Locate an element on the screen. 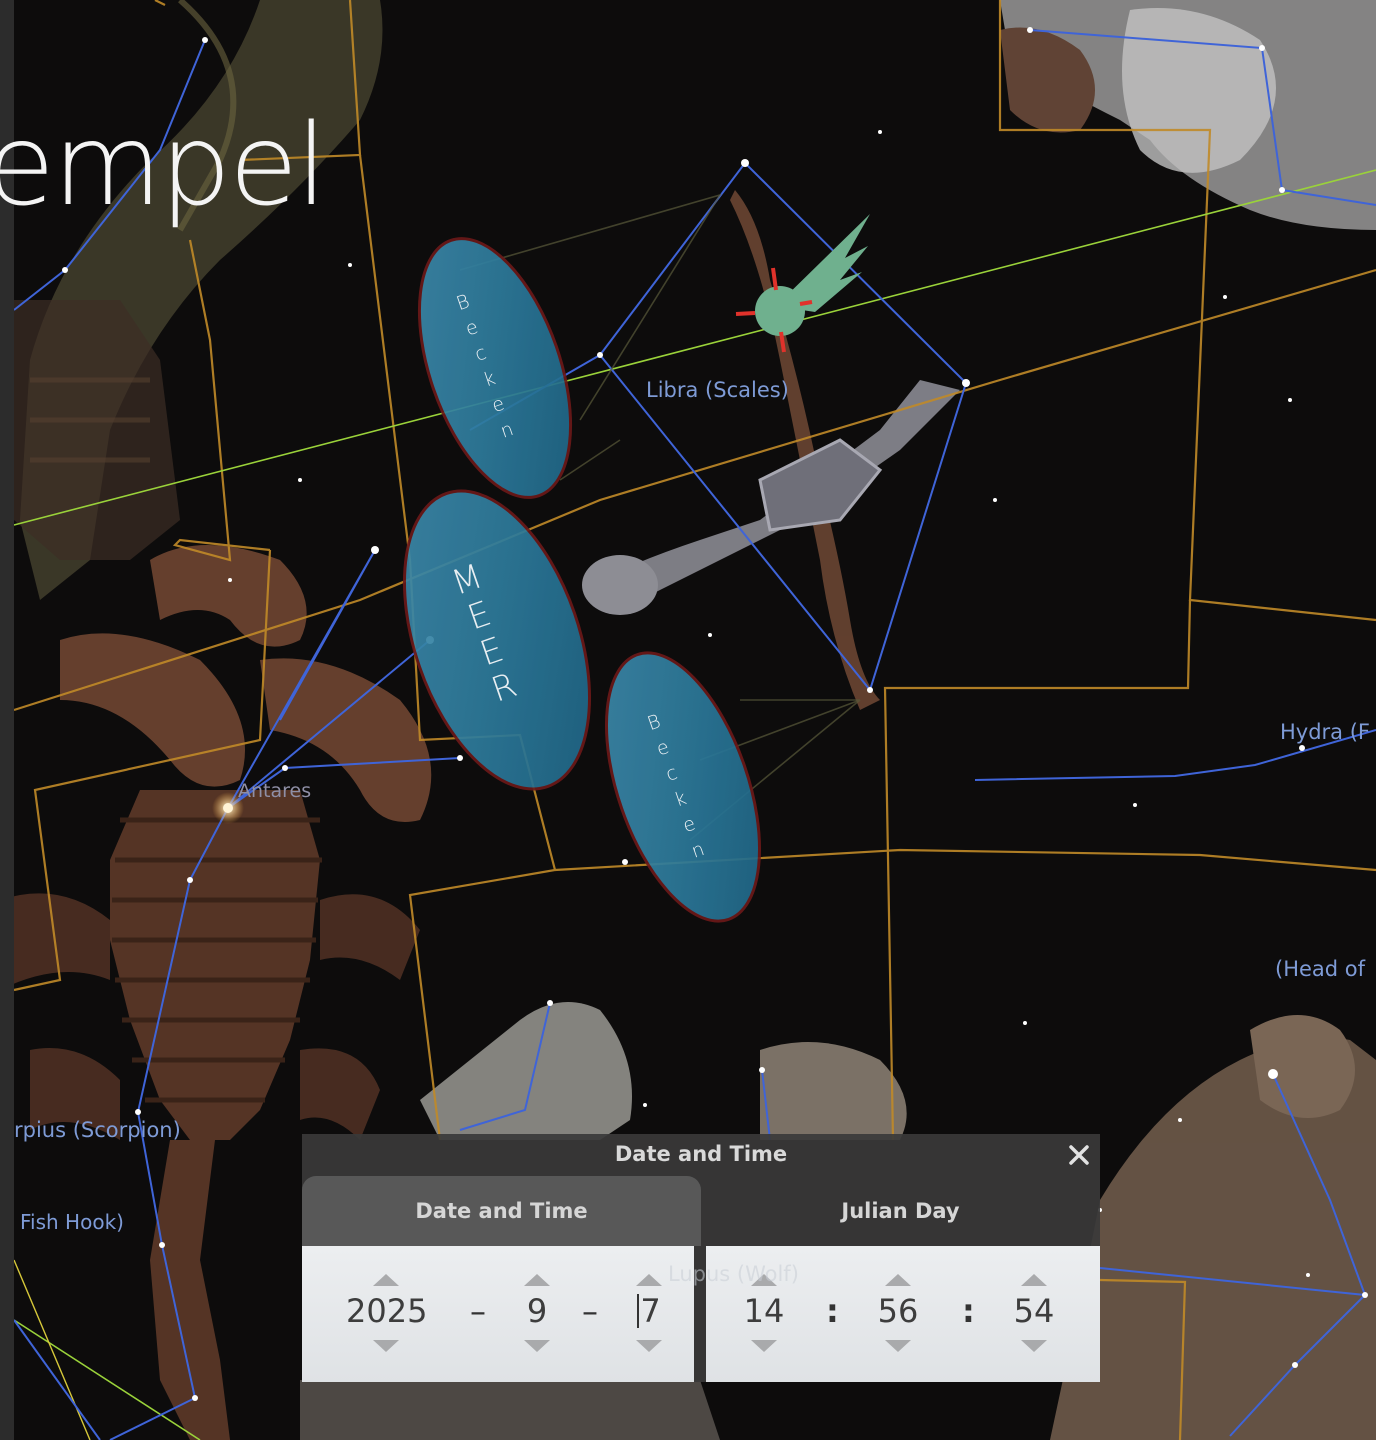 The width and height of the screenshot is (1376, 1440). label-antares: Antares is located at coordinates (275, 791).